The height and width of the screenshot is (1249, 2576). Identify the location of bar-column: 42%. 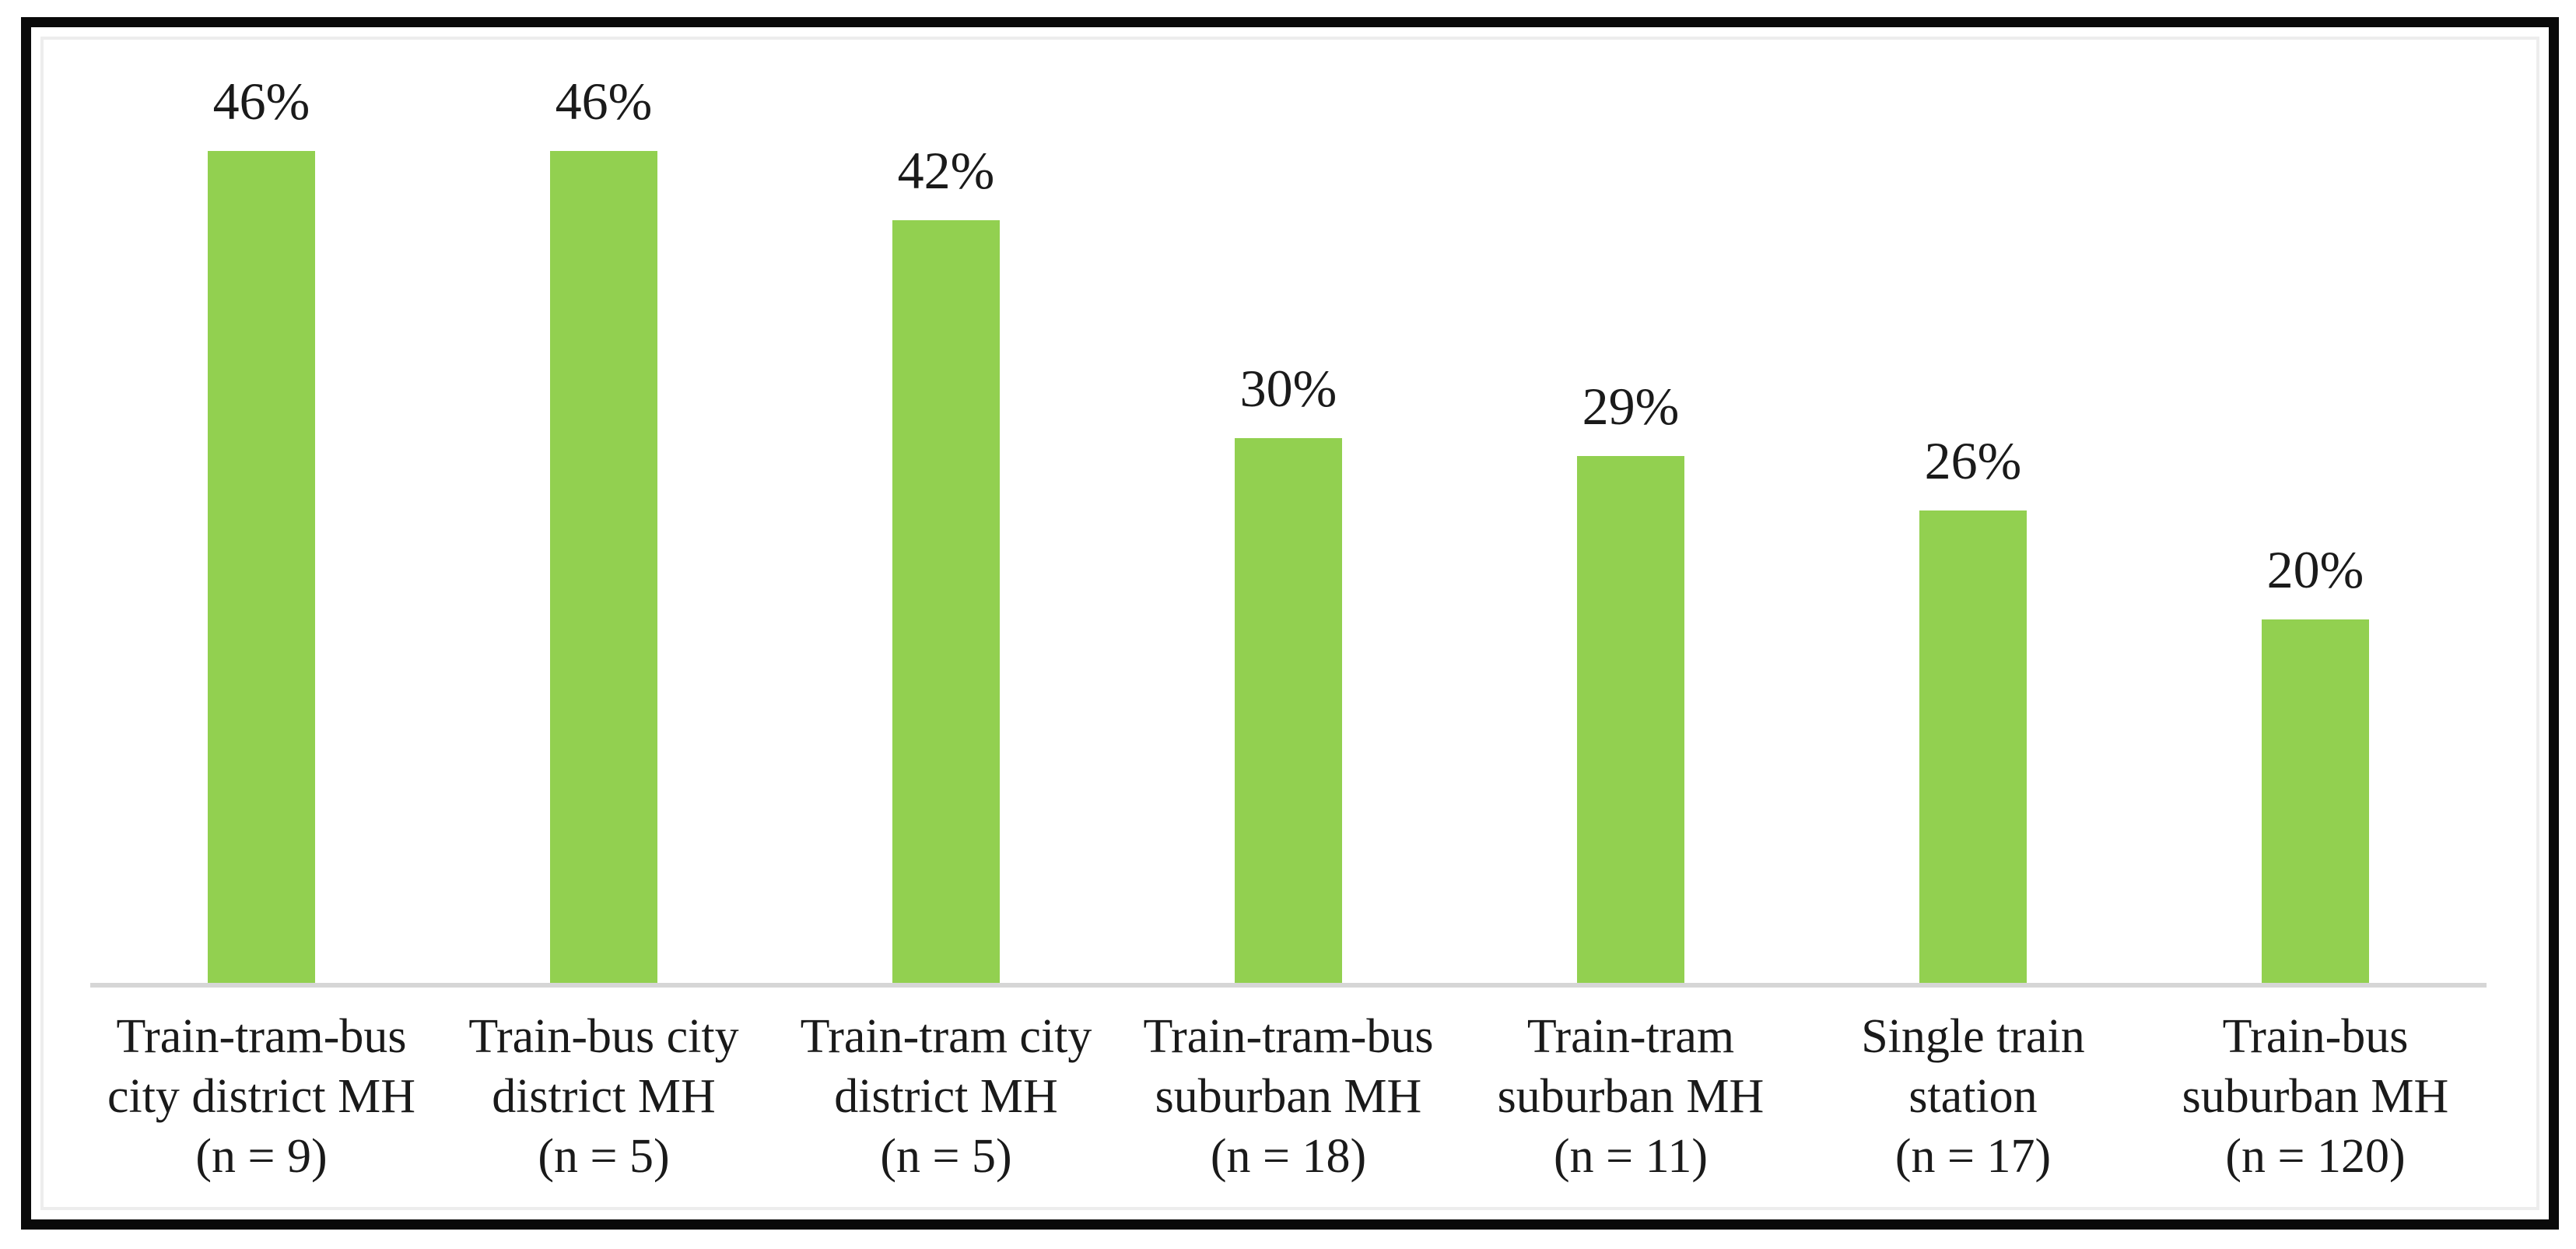
(946, 529).